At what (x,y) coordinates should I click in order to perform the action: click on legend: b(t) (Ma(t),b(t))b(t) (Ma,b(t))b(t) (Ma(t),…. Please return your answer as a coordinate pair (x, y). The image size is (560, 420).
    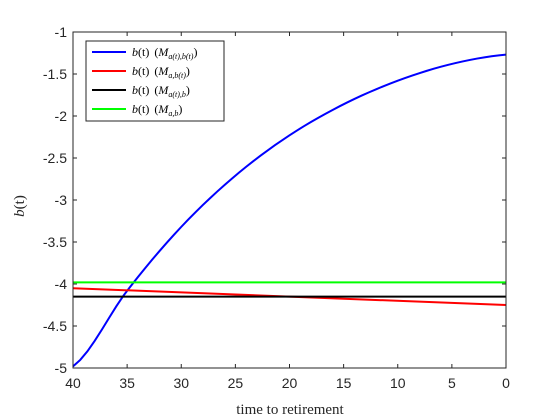
    Looking at the image, I should click on (155, 81).